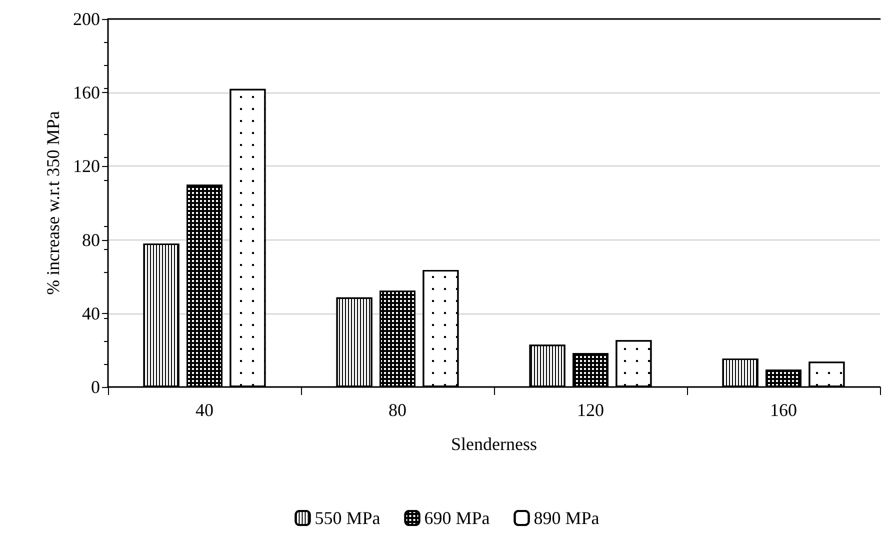 Image resolution: width=894 pixels, height=540 pixels. What do you see at coordinates (397, 410) in the screenshot?
I see `x-tick-label: 80` at bounding box center [397, 410].